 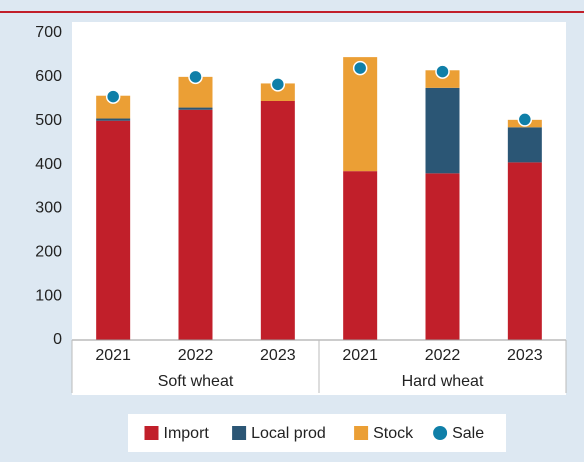 I want to click on y-tick-label: 0, so click(x=57, y=339).